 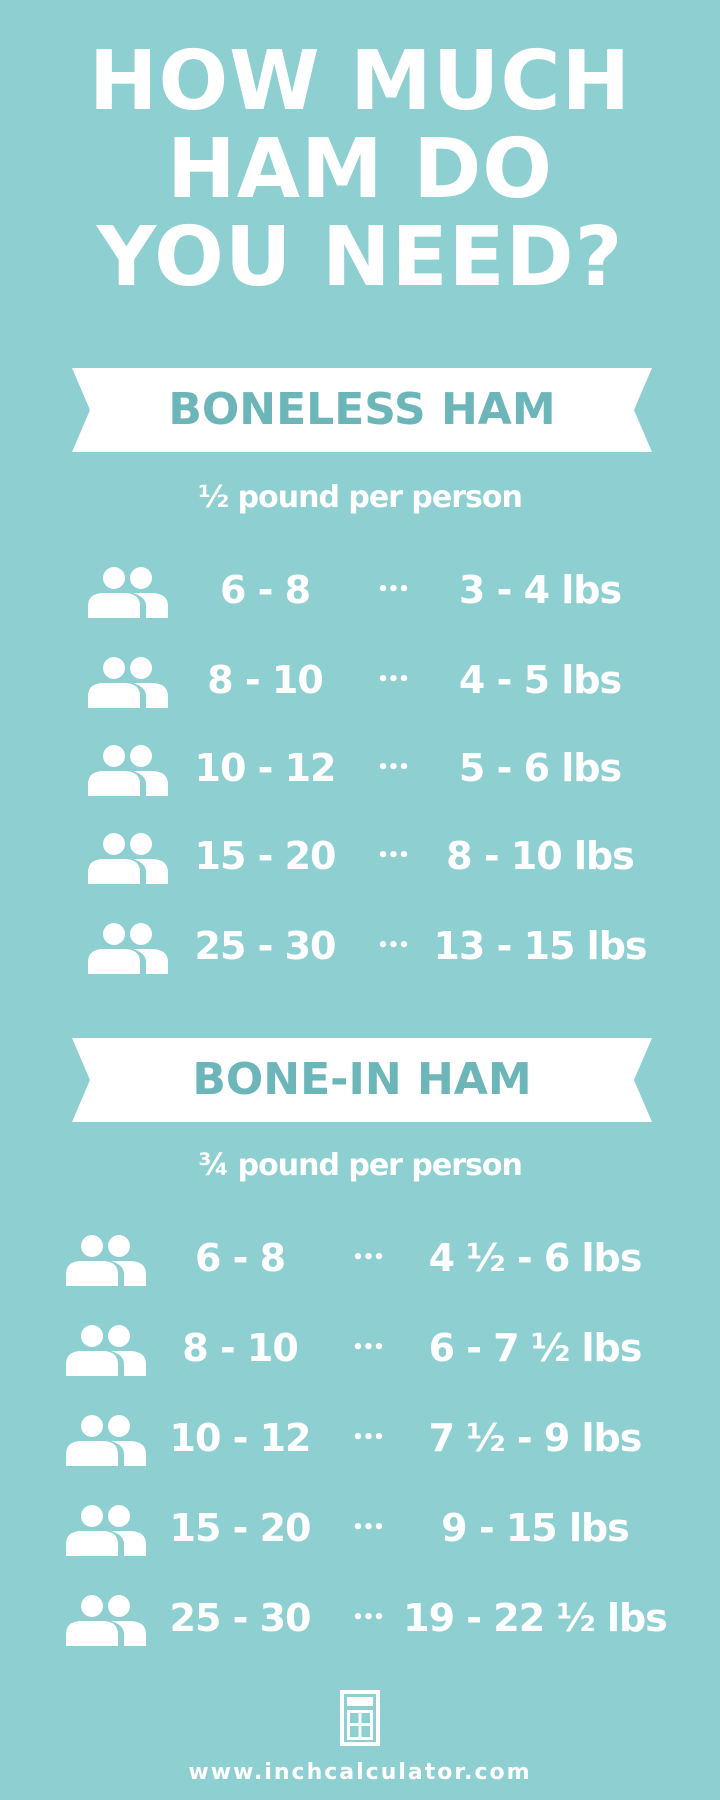 What do you see at coordinates (360, 1165) in the screenshot?
I see `rate-per-person: ¾ pound per person` at bounding box center [360, 1165].